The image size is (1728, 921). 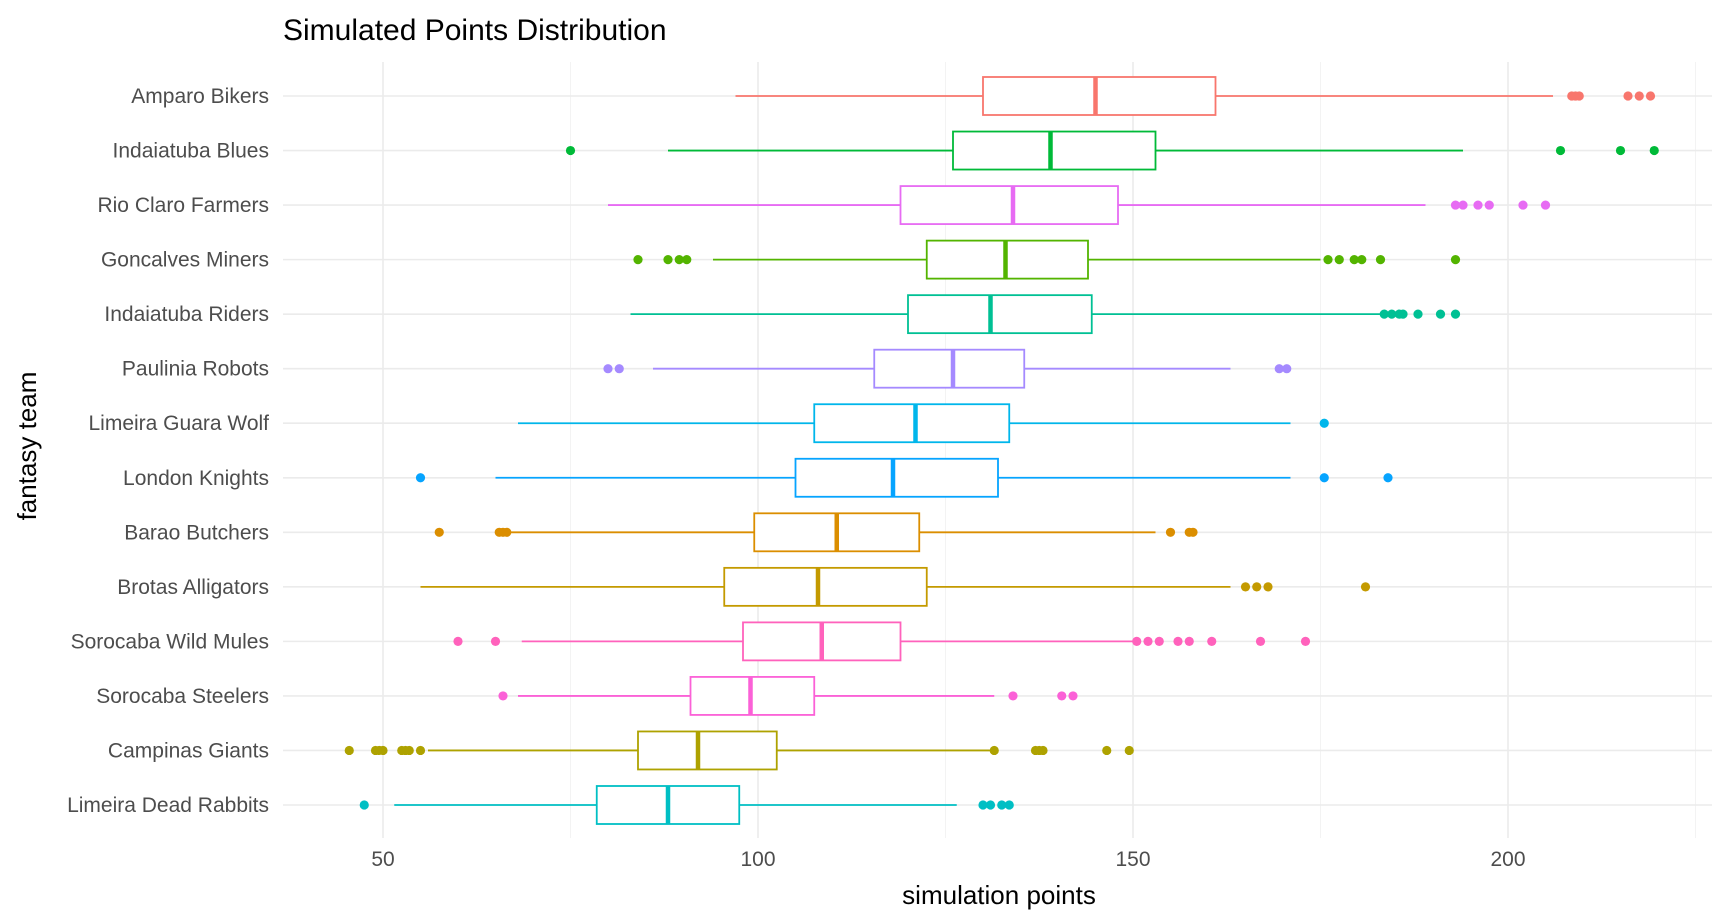 What do you see at coordinates (1047, 259) in the screenshot?
I see `box-goncalves-miners` at bounding box center [1047, 259].